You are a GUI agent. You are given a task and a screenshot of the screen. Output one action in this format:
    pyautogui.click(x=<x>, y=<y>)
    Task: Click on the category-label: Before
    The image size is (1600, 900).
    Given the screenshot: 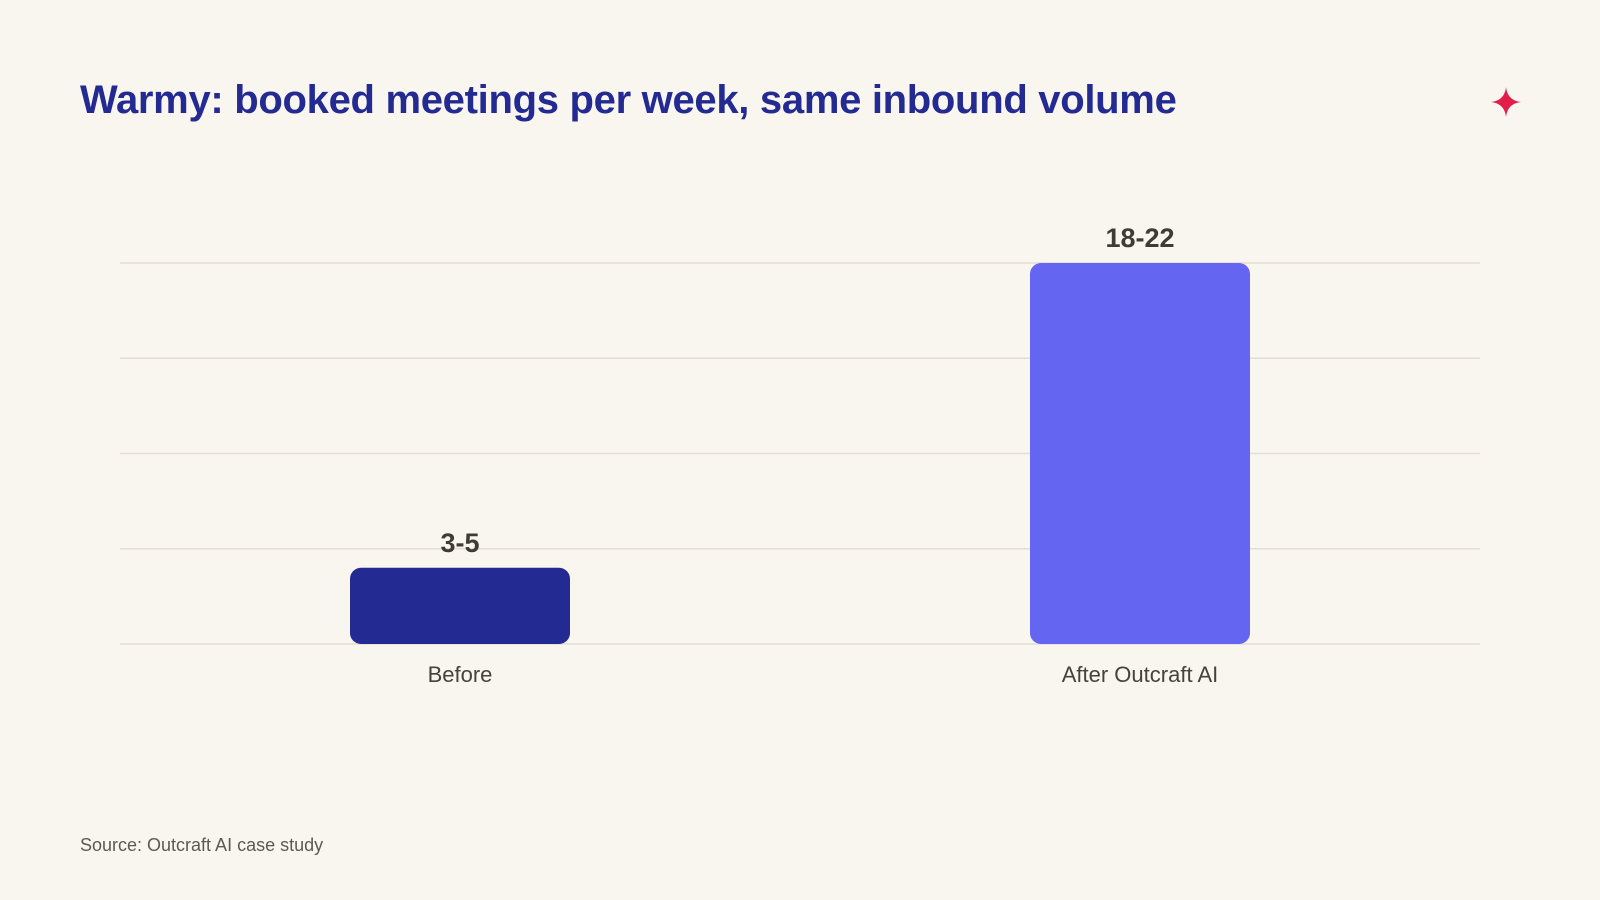 What is the action you would take?
    pyautogui.click(x=460, y=674)
    